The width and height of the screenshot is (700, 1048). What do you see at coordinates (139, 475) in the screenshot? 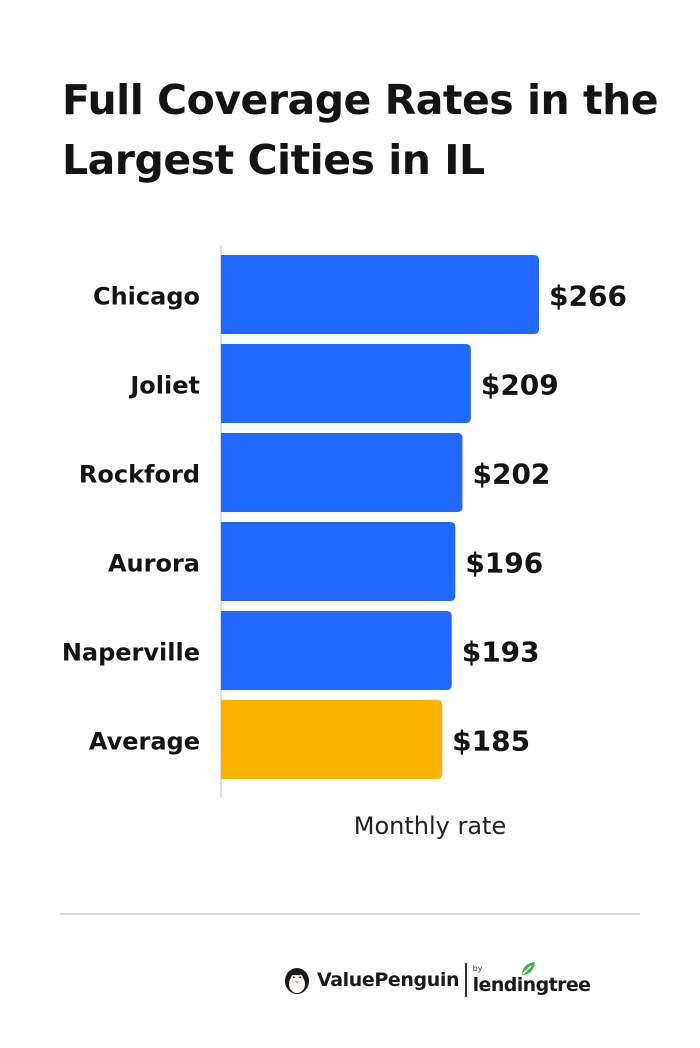
I see `category-label: Rockford` at bounding box center [139, 475].